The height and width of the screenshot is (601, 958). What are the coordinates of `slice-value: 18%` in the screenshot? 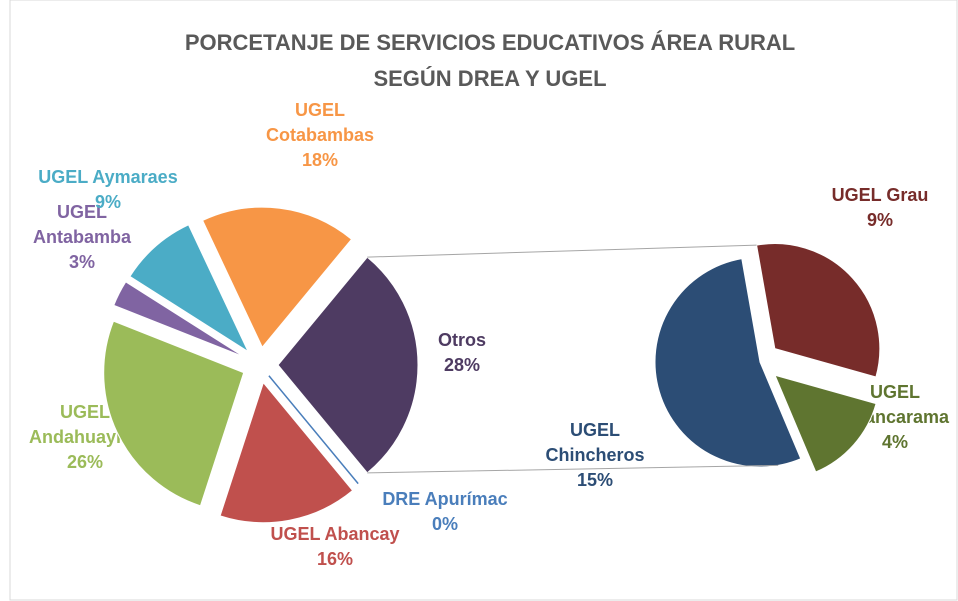 It's located at (320, 160).